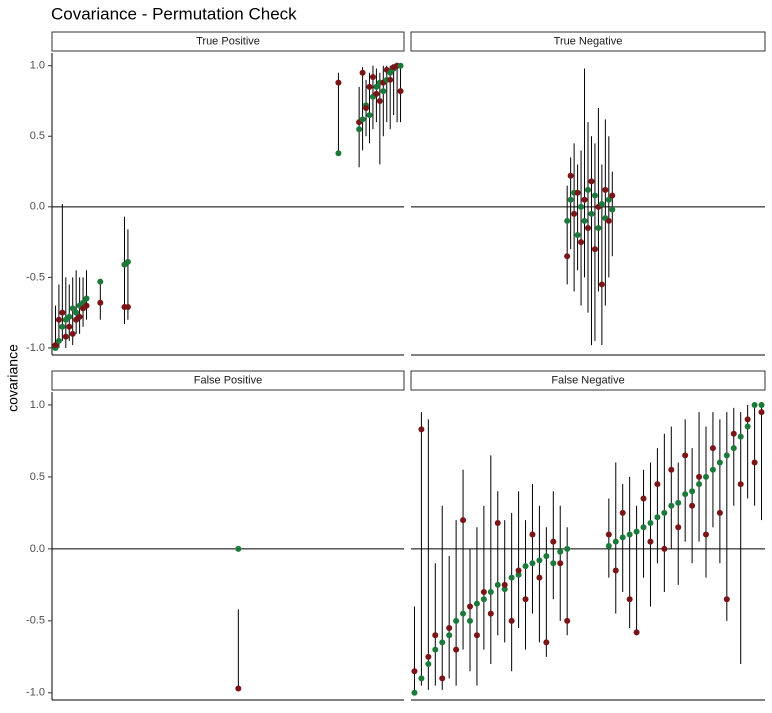 This screenshot has height=713, width=772. What do you see at coordinates (174, 13) in the screenshot?
I see `chart-title: Covariance - Permutation Check` at bounding box center [174, 13].